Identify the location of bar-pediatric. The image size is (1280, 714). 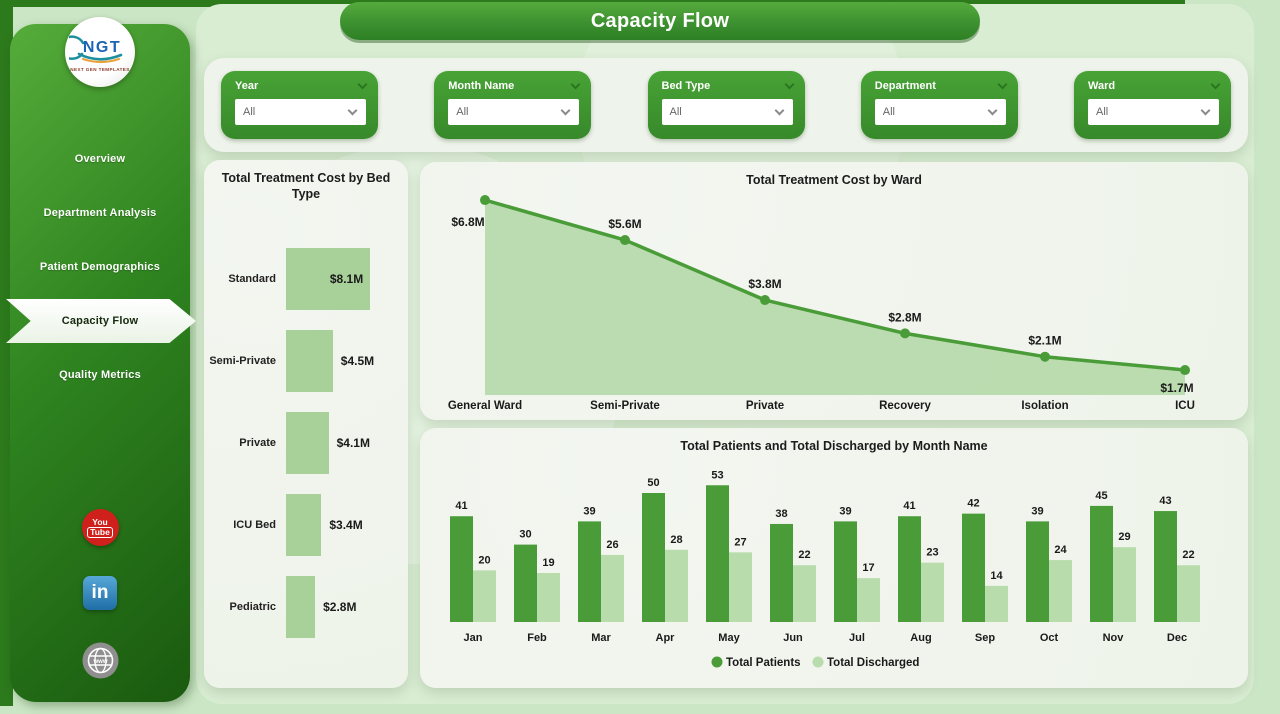
(301, 607).